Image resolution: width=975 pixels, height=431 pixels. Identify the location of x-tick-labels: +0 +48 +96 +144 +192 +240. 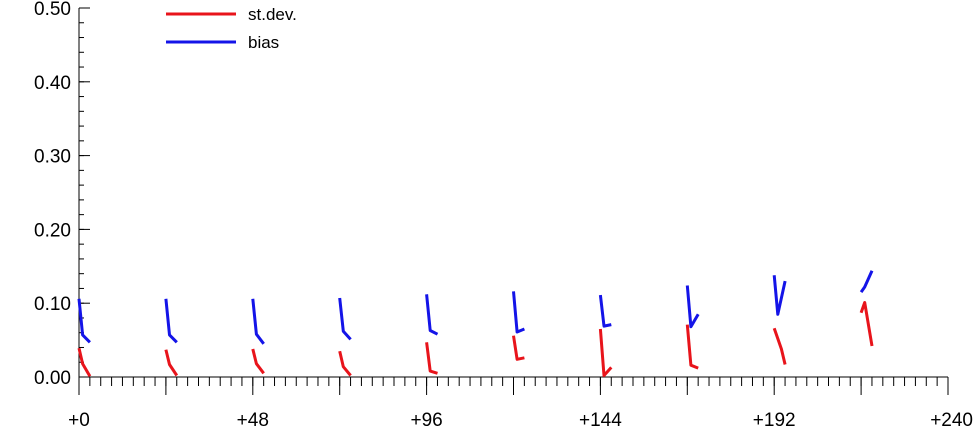
(520, 420).